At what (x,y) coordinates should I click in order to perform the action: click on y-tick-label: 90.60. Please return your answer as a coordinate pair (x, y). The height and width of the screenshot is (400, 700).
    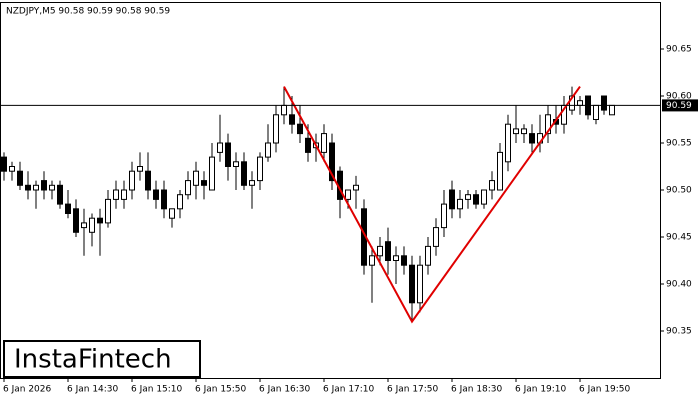
    Looking at the image, I should click on (679, 97).